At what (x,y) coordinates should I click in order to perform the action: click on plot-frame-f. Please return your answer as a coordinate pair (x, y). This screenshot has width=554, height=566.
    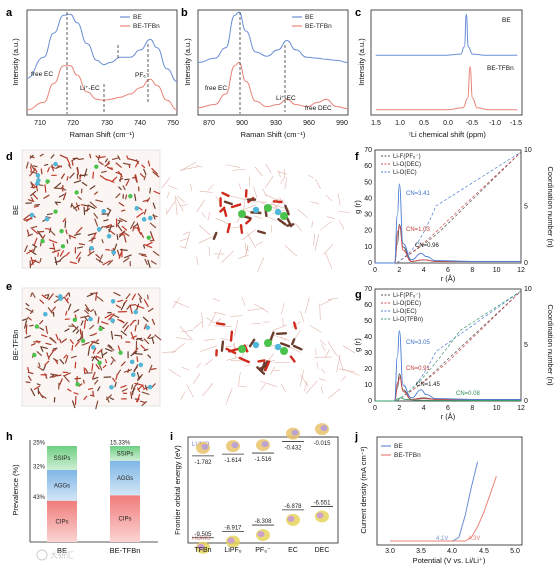
    Looking at the image, I should click on (448, 206).